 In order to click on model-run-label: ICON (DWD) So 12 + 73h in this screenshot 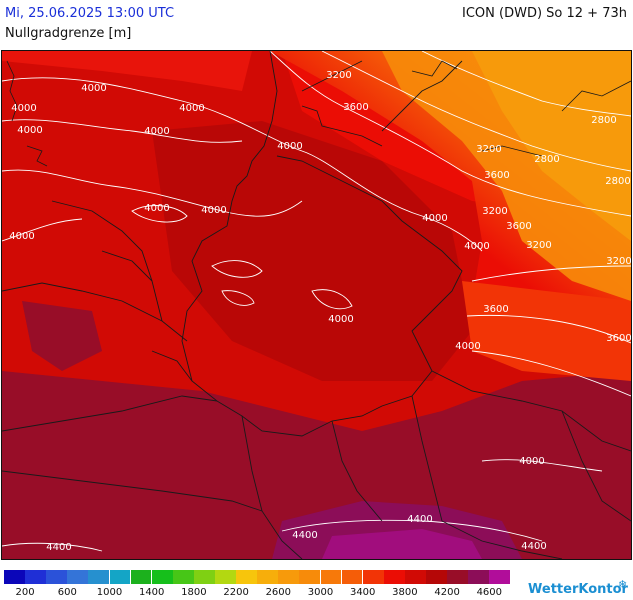, I will do `click(544, 13)`.